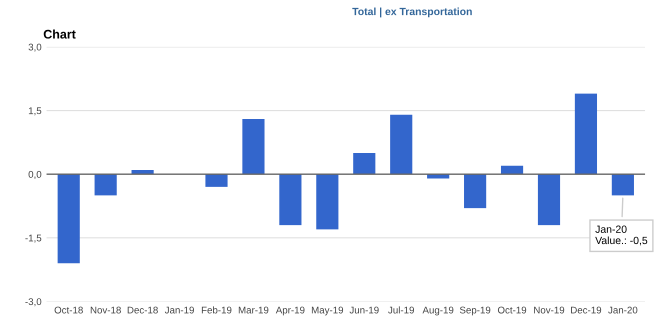  What do you see at coordinates (512, 310) in the screenshot?
I see `x-tick-label: Oct-19` at bounding box center [512, 310].